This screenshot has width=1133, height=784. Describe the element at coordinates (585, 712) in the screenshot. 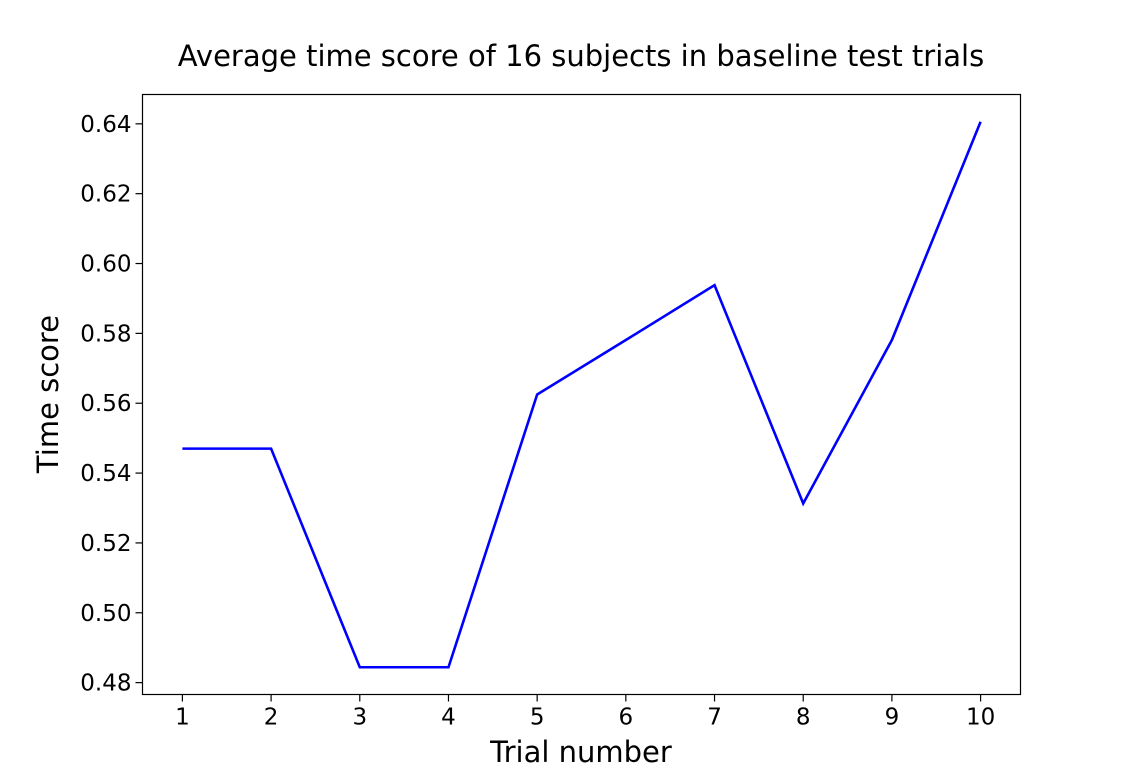

I see `x-axis: 1 2 3 4 5 6 7 8 9 10` at that location.